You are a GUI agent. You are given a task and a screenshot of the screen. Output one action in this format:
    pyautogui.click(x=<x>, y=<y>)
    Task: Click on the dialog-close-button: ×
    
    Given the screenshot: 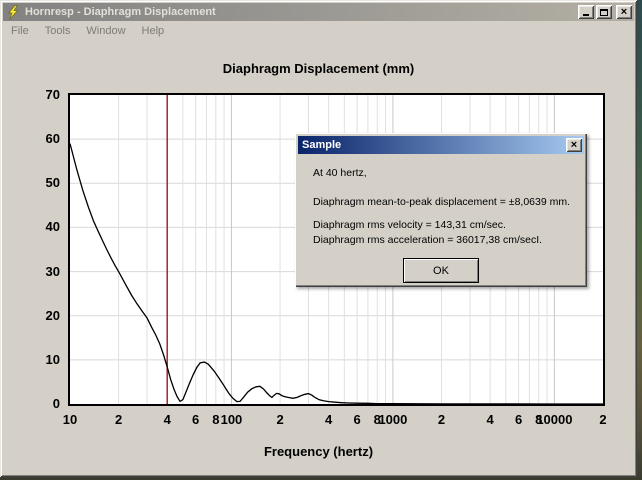 What is the action you would take?
    pyautogui.click(x=574, y=145)
    